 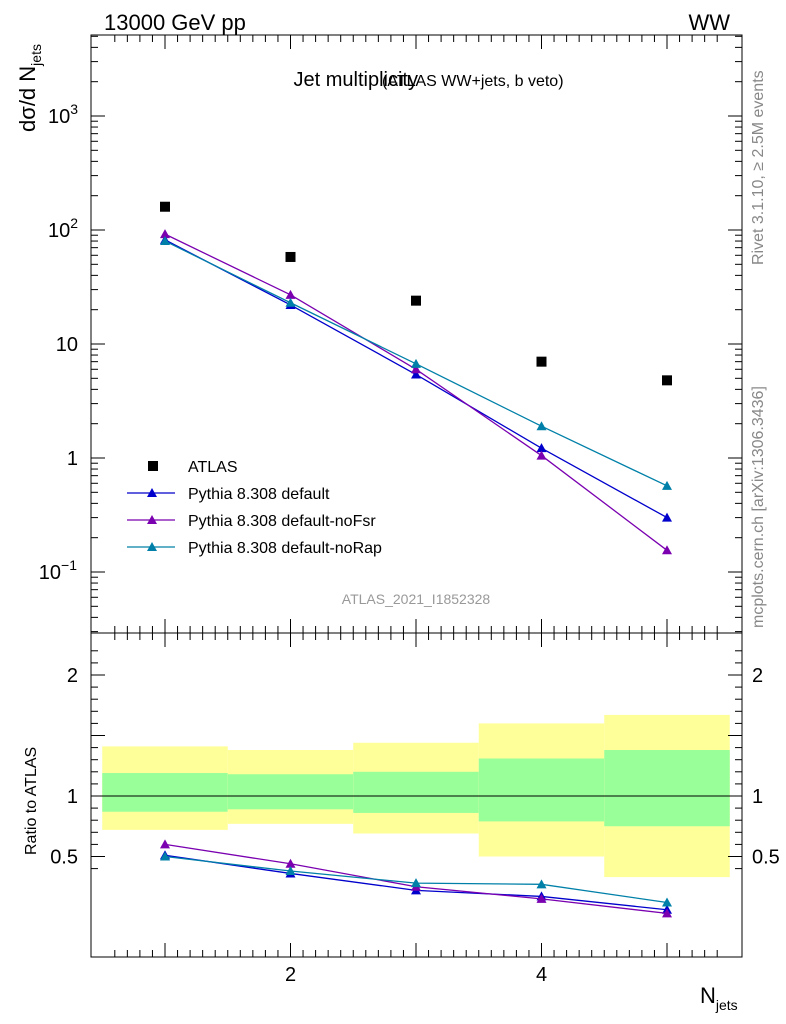 What do you see at coordinates (63, 114) in the screenshot?
I see `y-tick-label: 10³` at bounding box center [63, 114].